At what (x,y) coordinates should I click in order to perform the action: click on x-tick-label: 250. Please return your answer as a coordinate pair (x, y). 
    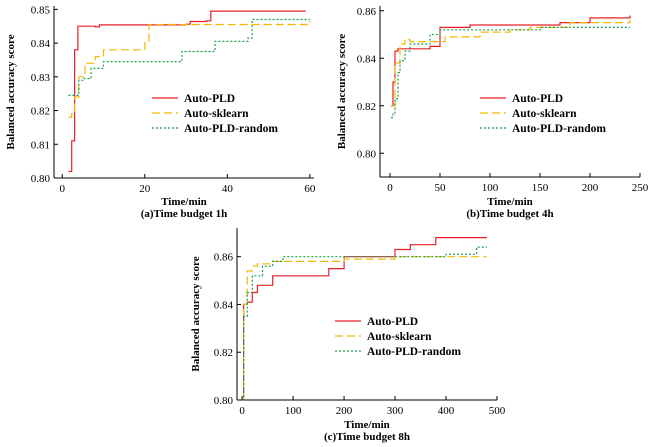
    Looking at the image, I should click on (640, 188).